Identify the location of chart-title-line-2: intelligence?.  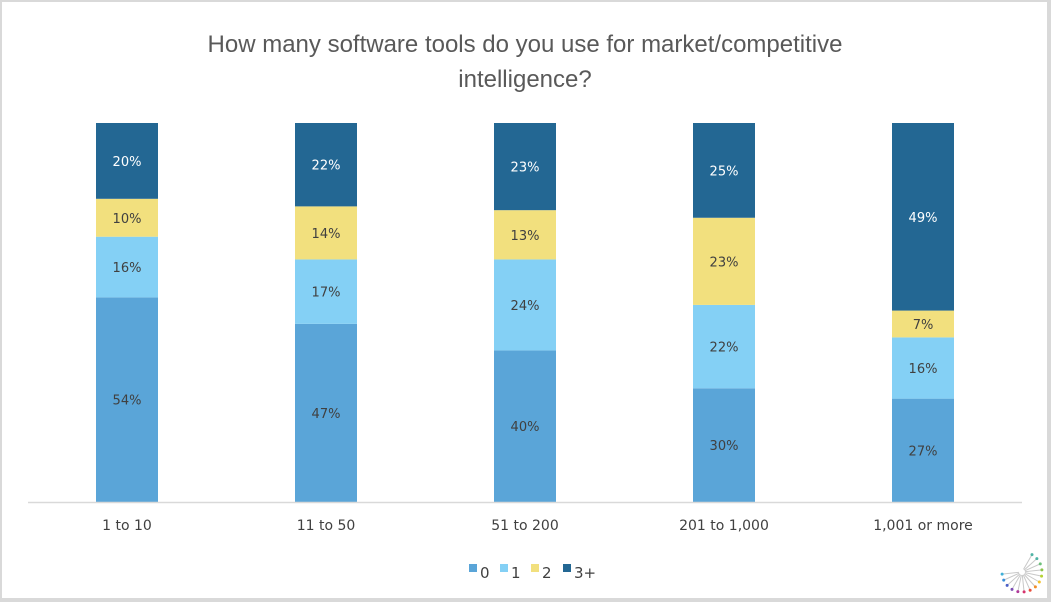
(524, 79).